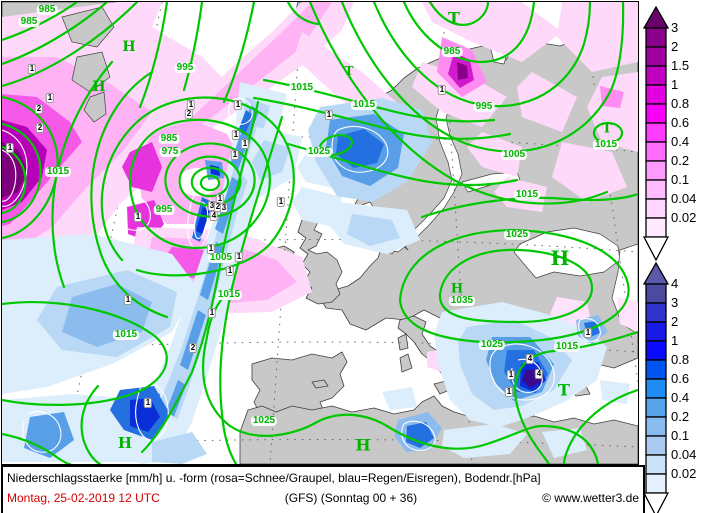 The image size is (704, 513). What do you see at coordinates (680, 160) in the screenshot?
I see `snow-scale-tick-label: 0.2` at bounding box center [680, 160].